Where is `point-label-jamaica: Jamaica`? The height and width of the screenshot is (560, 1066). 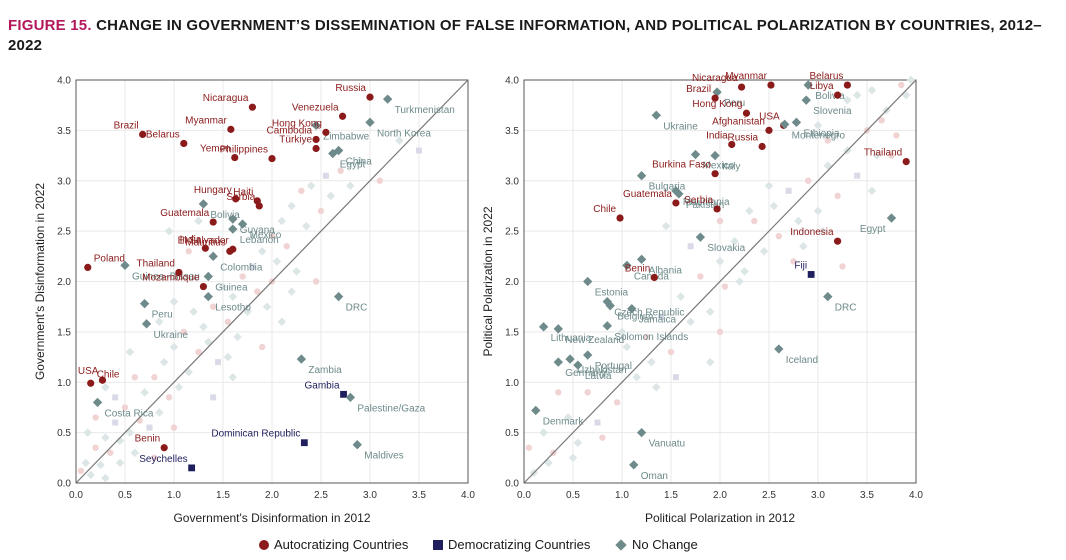 point-label-jamaica: Jamaica is located at coordinates (658, 320).